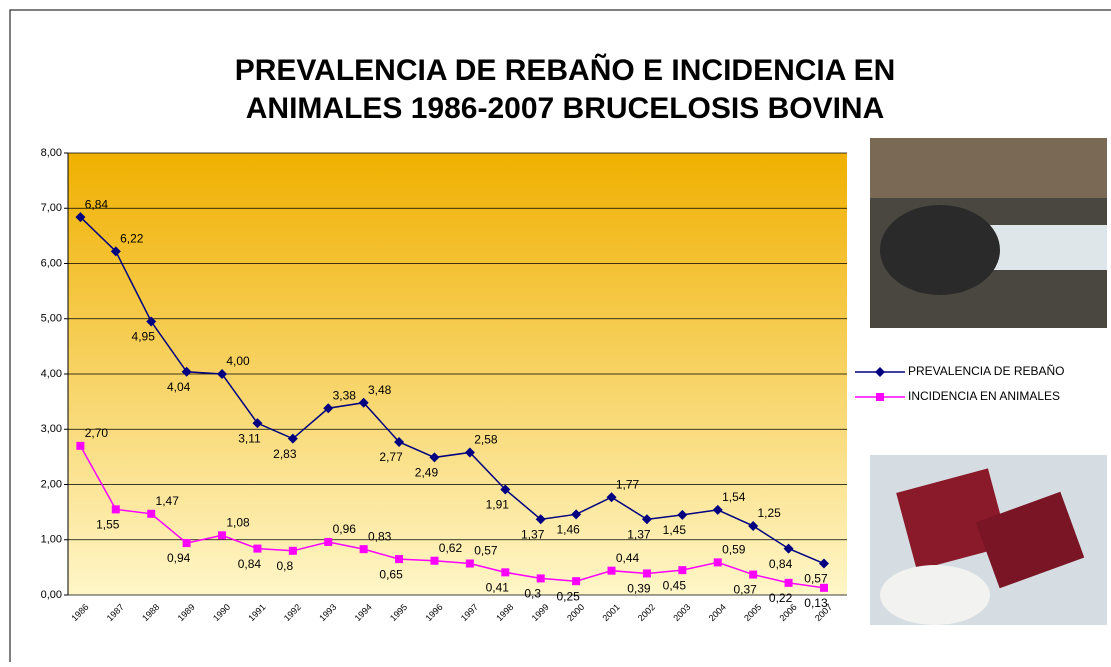 The image size is (1111, 667). What do you see at coordinates (540, 612) in the screenshot?
I see `x-tick-label: 1999` at bounding box center [540, 612].